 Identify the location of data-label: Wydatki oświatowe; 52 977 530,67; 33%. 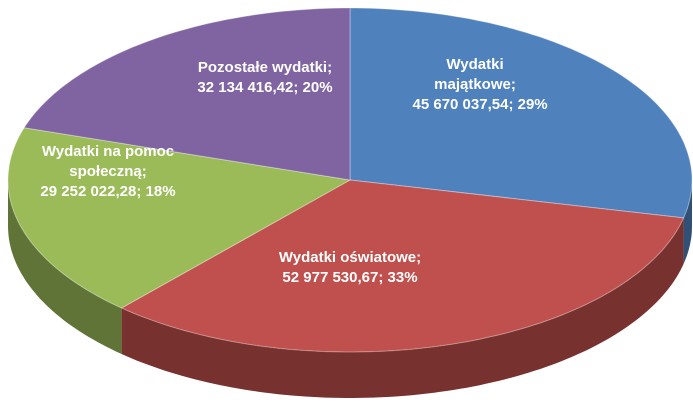
(350, 268).